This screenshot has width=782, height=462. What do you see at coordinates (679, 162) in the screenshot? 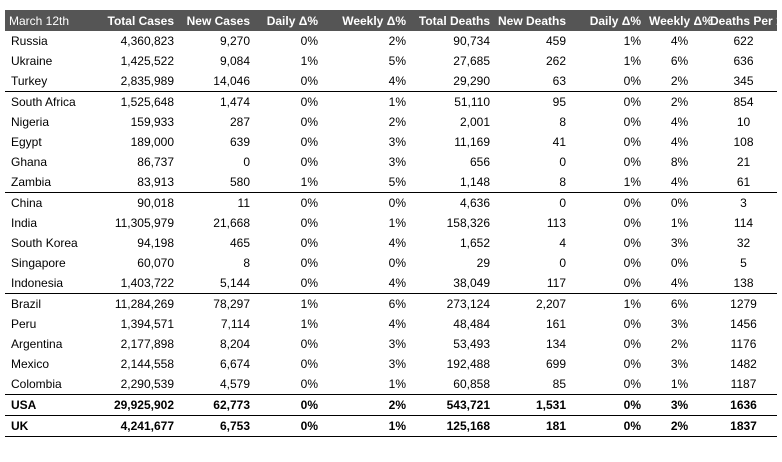
I see `cell-weekly-deaths-change: 8%` at bounding box center [679, 162].